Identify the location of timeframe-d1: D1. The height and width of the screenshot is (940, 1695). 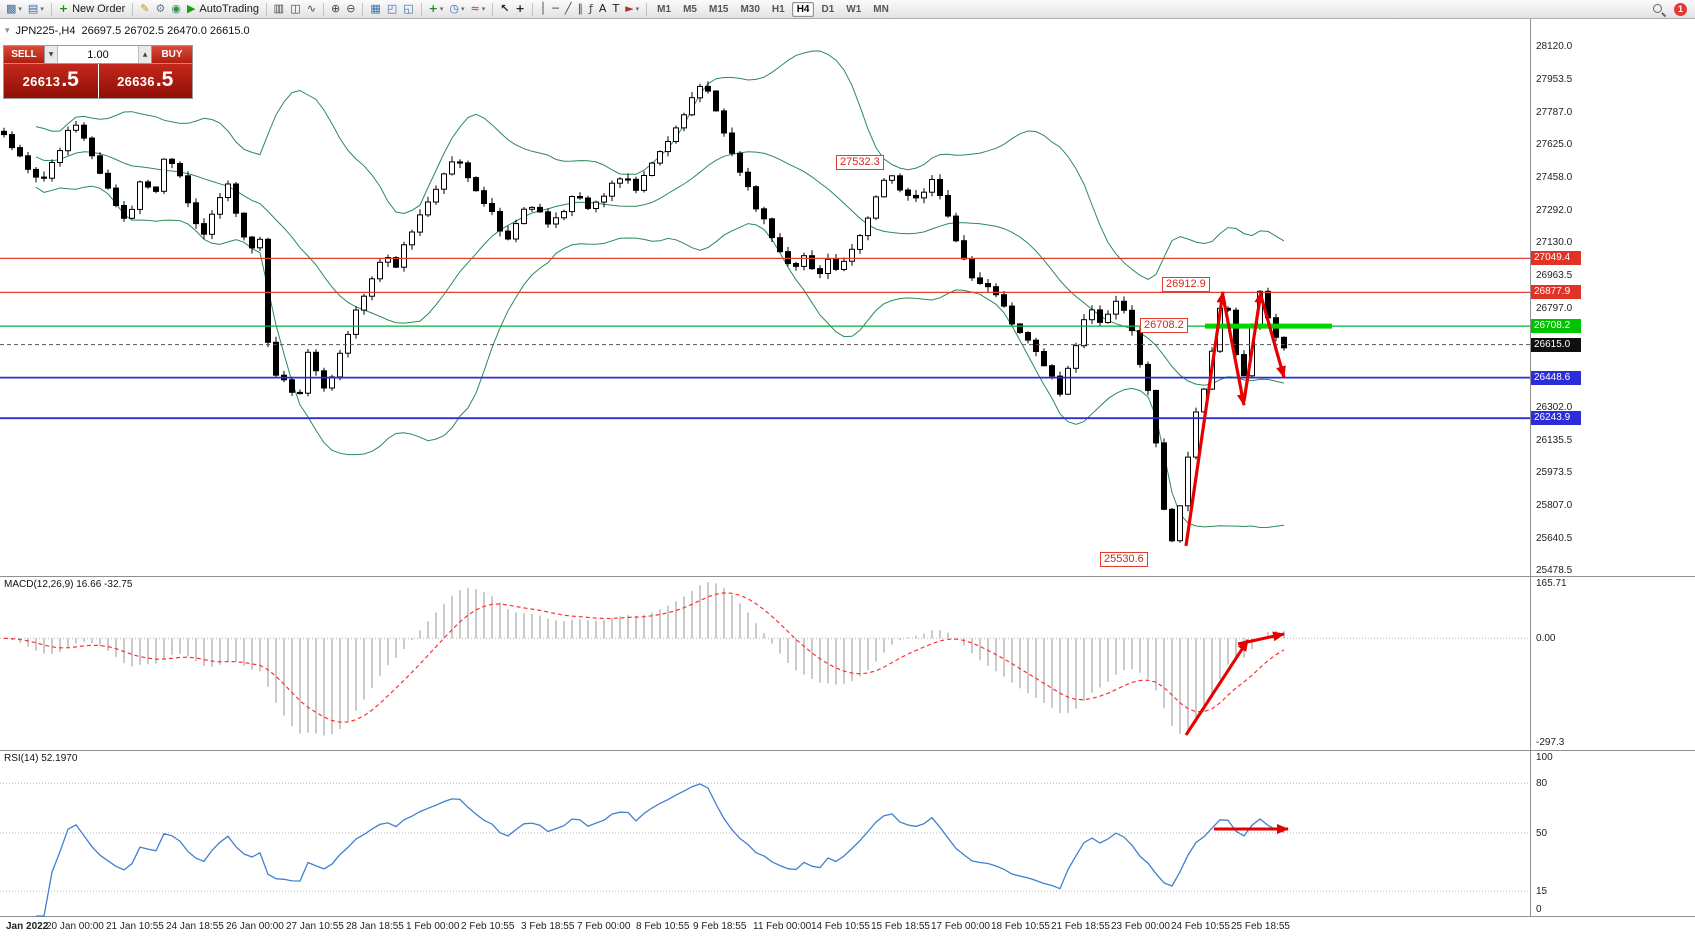
(828, 9).